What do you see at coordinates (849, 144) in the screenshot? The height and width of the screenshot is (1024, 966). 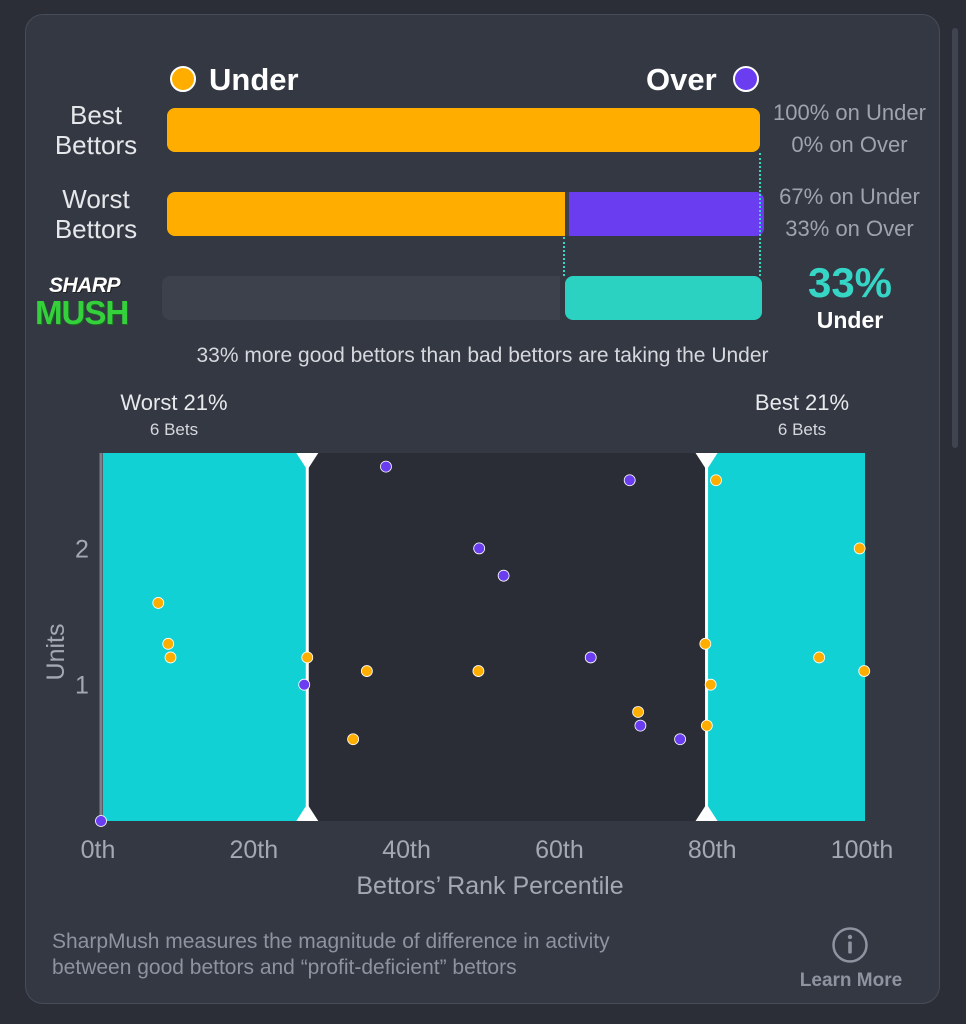 I see `best-over-pct: 0% on Over` at bounding box center [849, 144].